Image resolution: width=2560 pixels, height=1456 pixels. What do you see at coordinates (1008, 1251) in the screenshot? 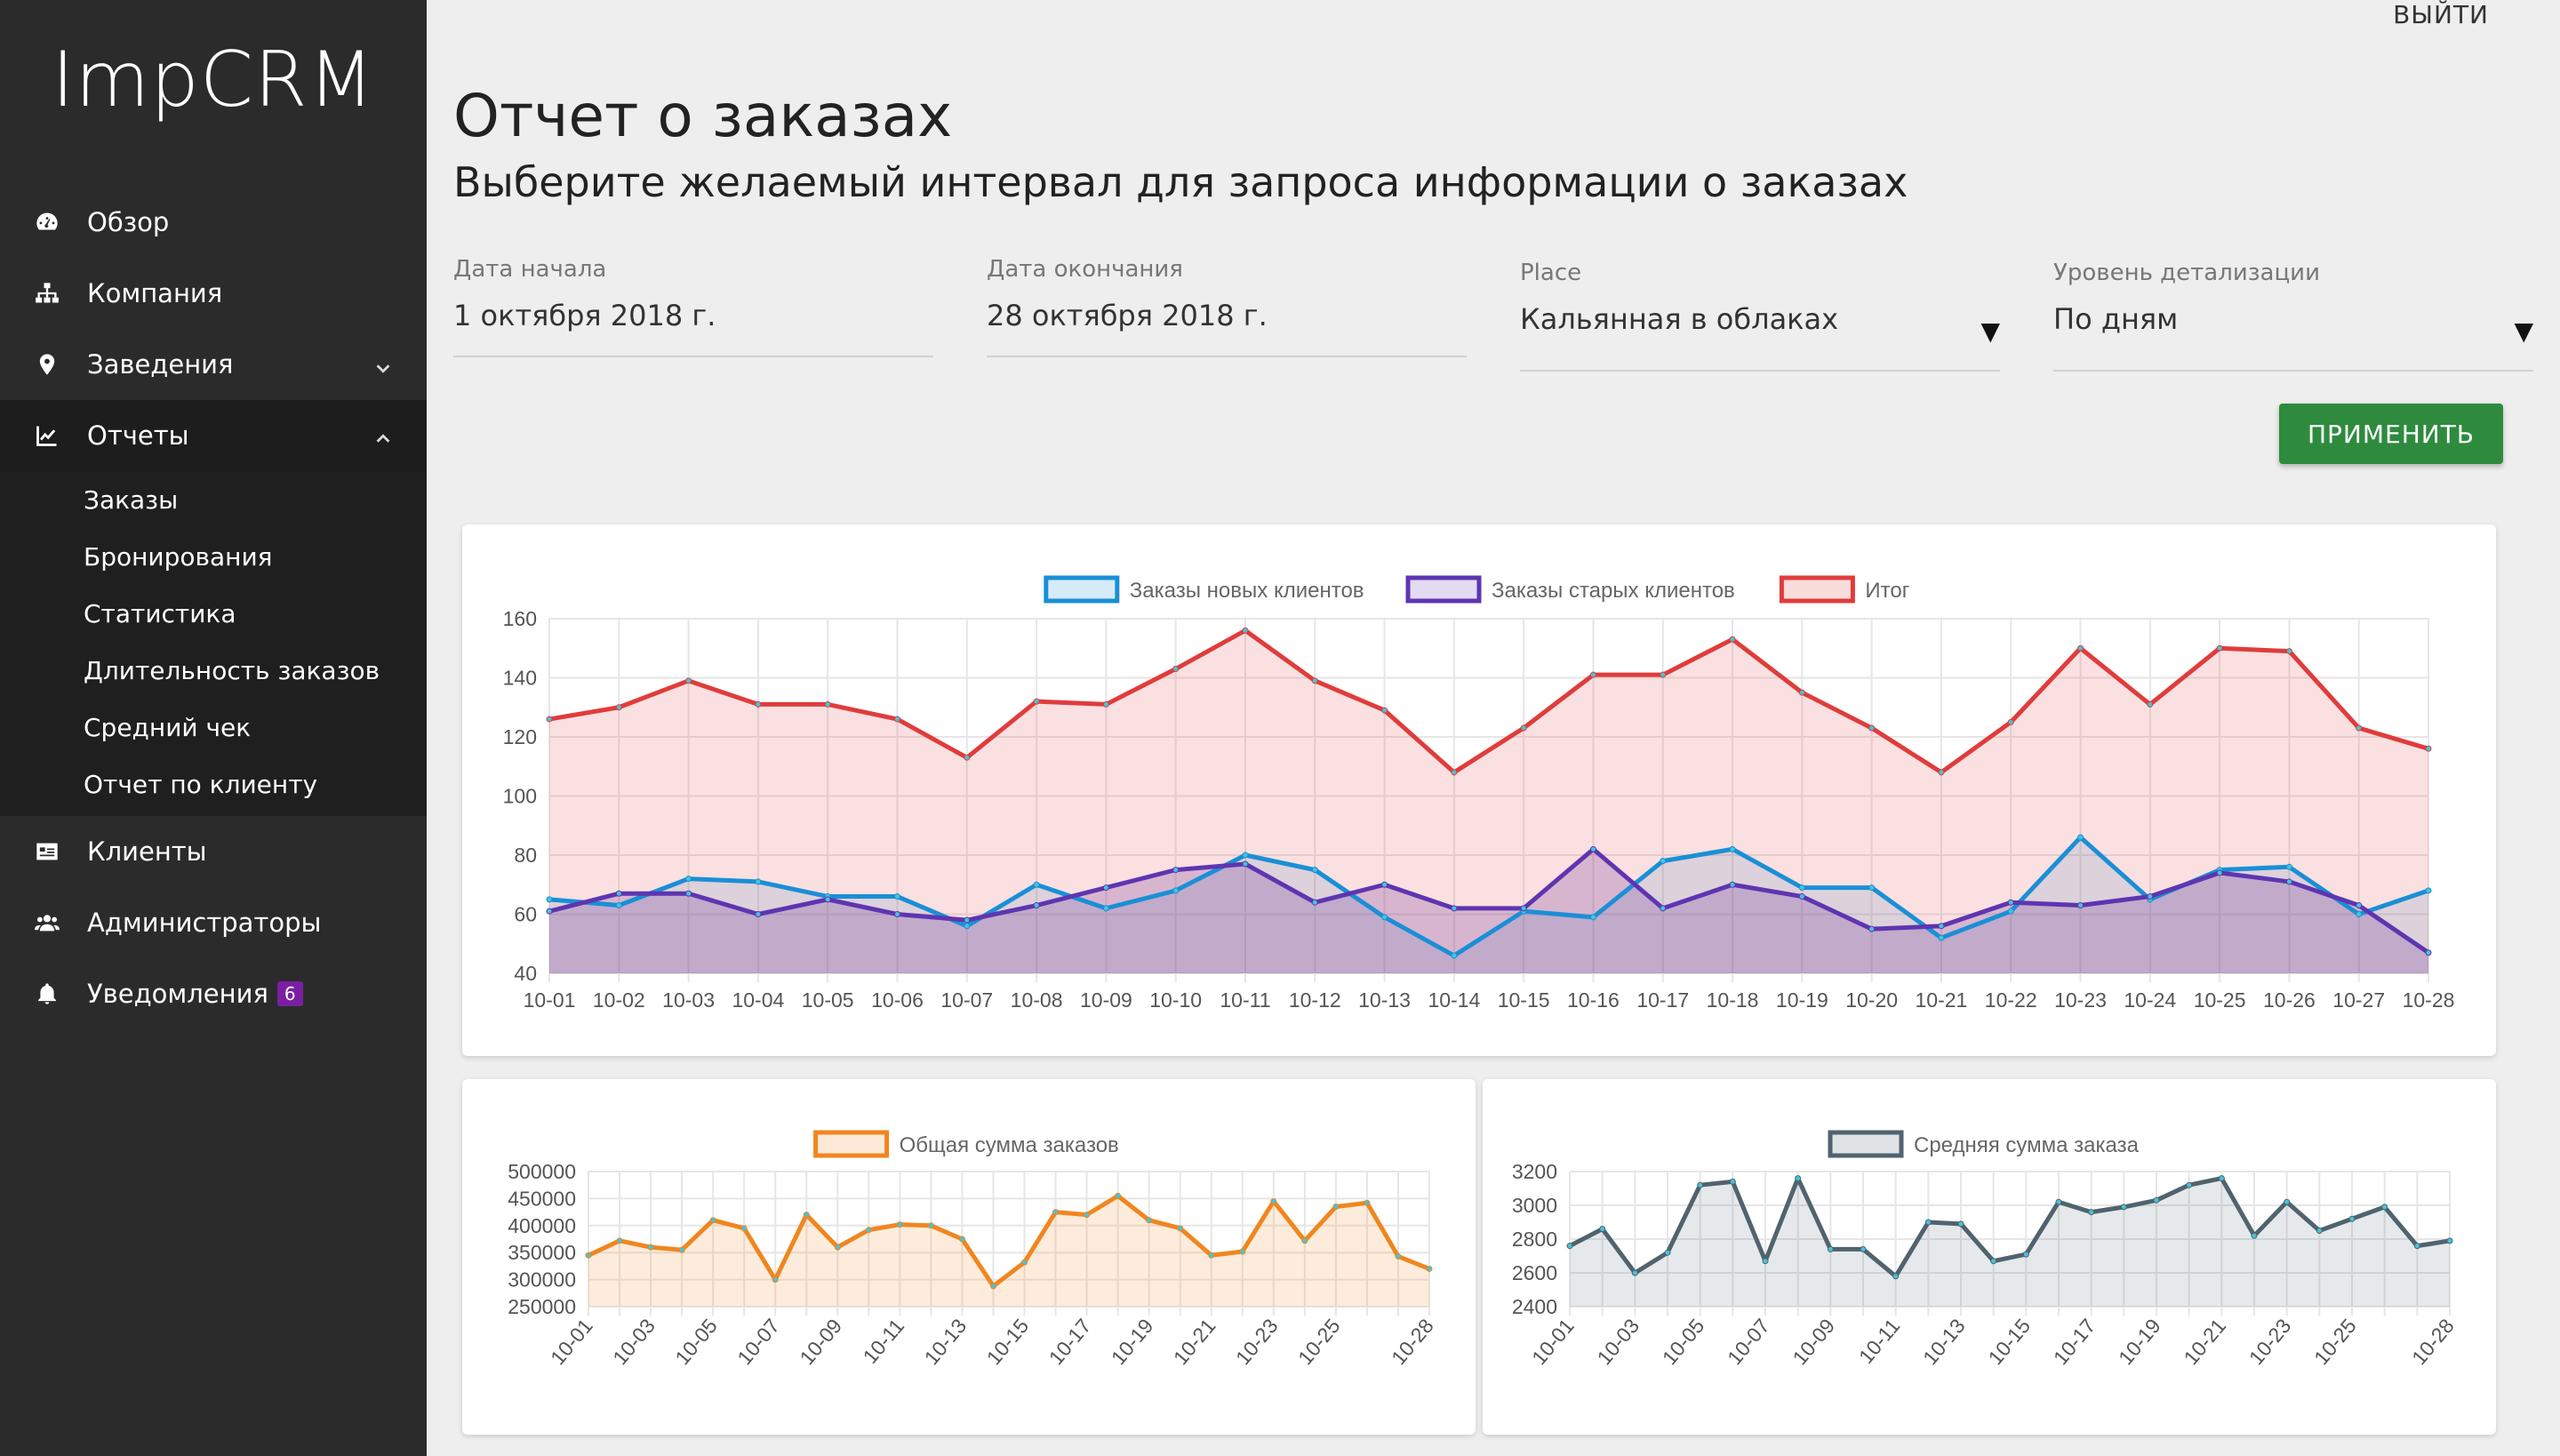
I see `series-area` at bounding box center [1008, 1251].